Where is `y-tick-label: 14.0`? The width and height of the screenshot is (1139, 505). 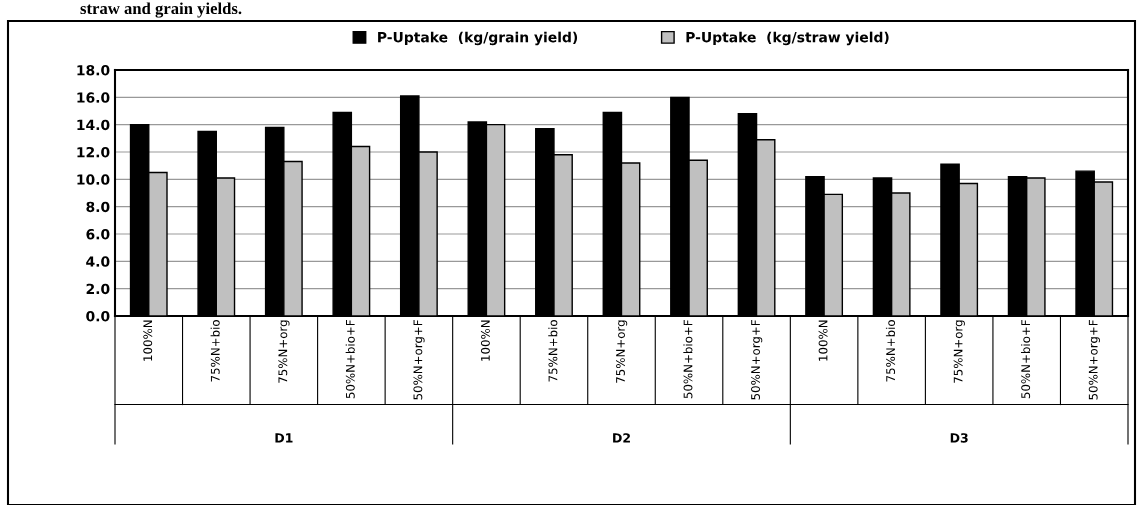
y-tick-label: 14.0 is located at coordinates (93, 125).